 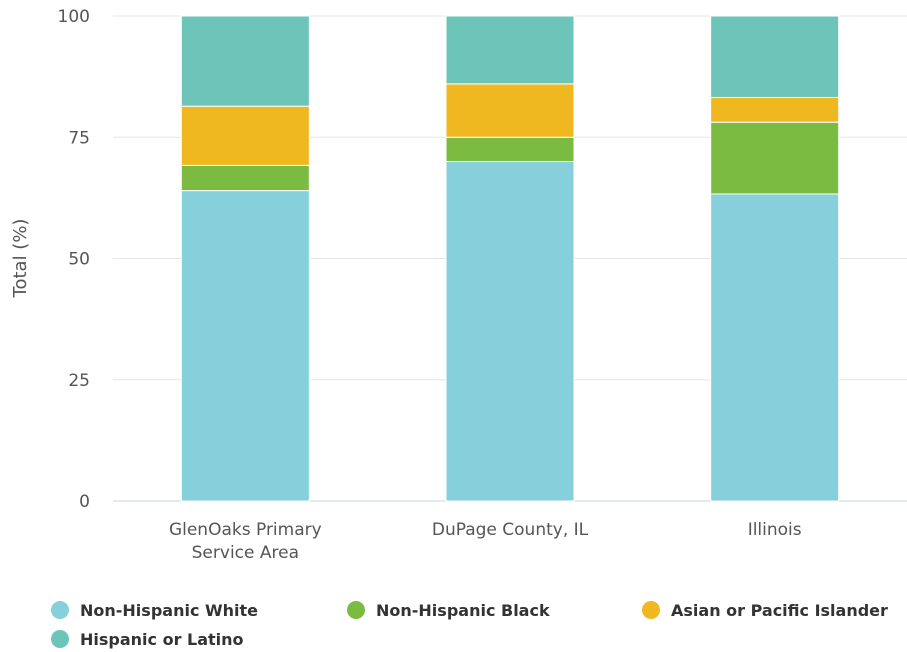 I want to click on legend-label: Hispanic or Latino, so click(x=162, y=639).